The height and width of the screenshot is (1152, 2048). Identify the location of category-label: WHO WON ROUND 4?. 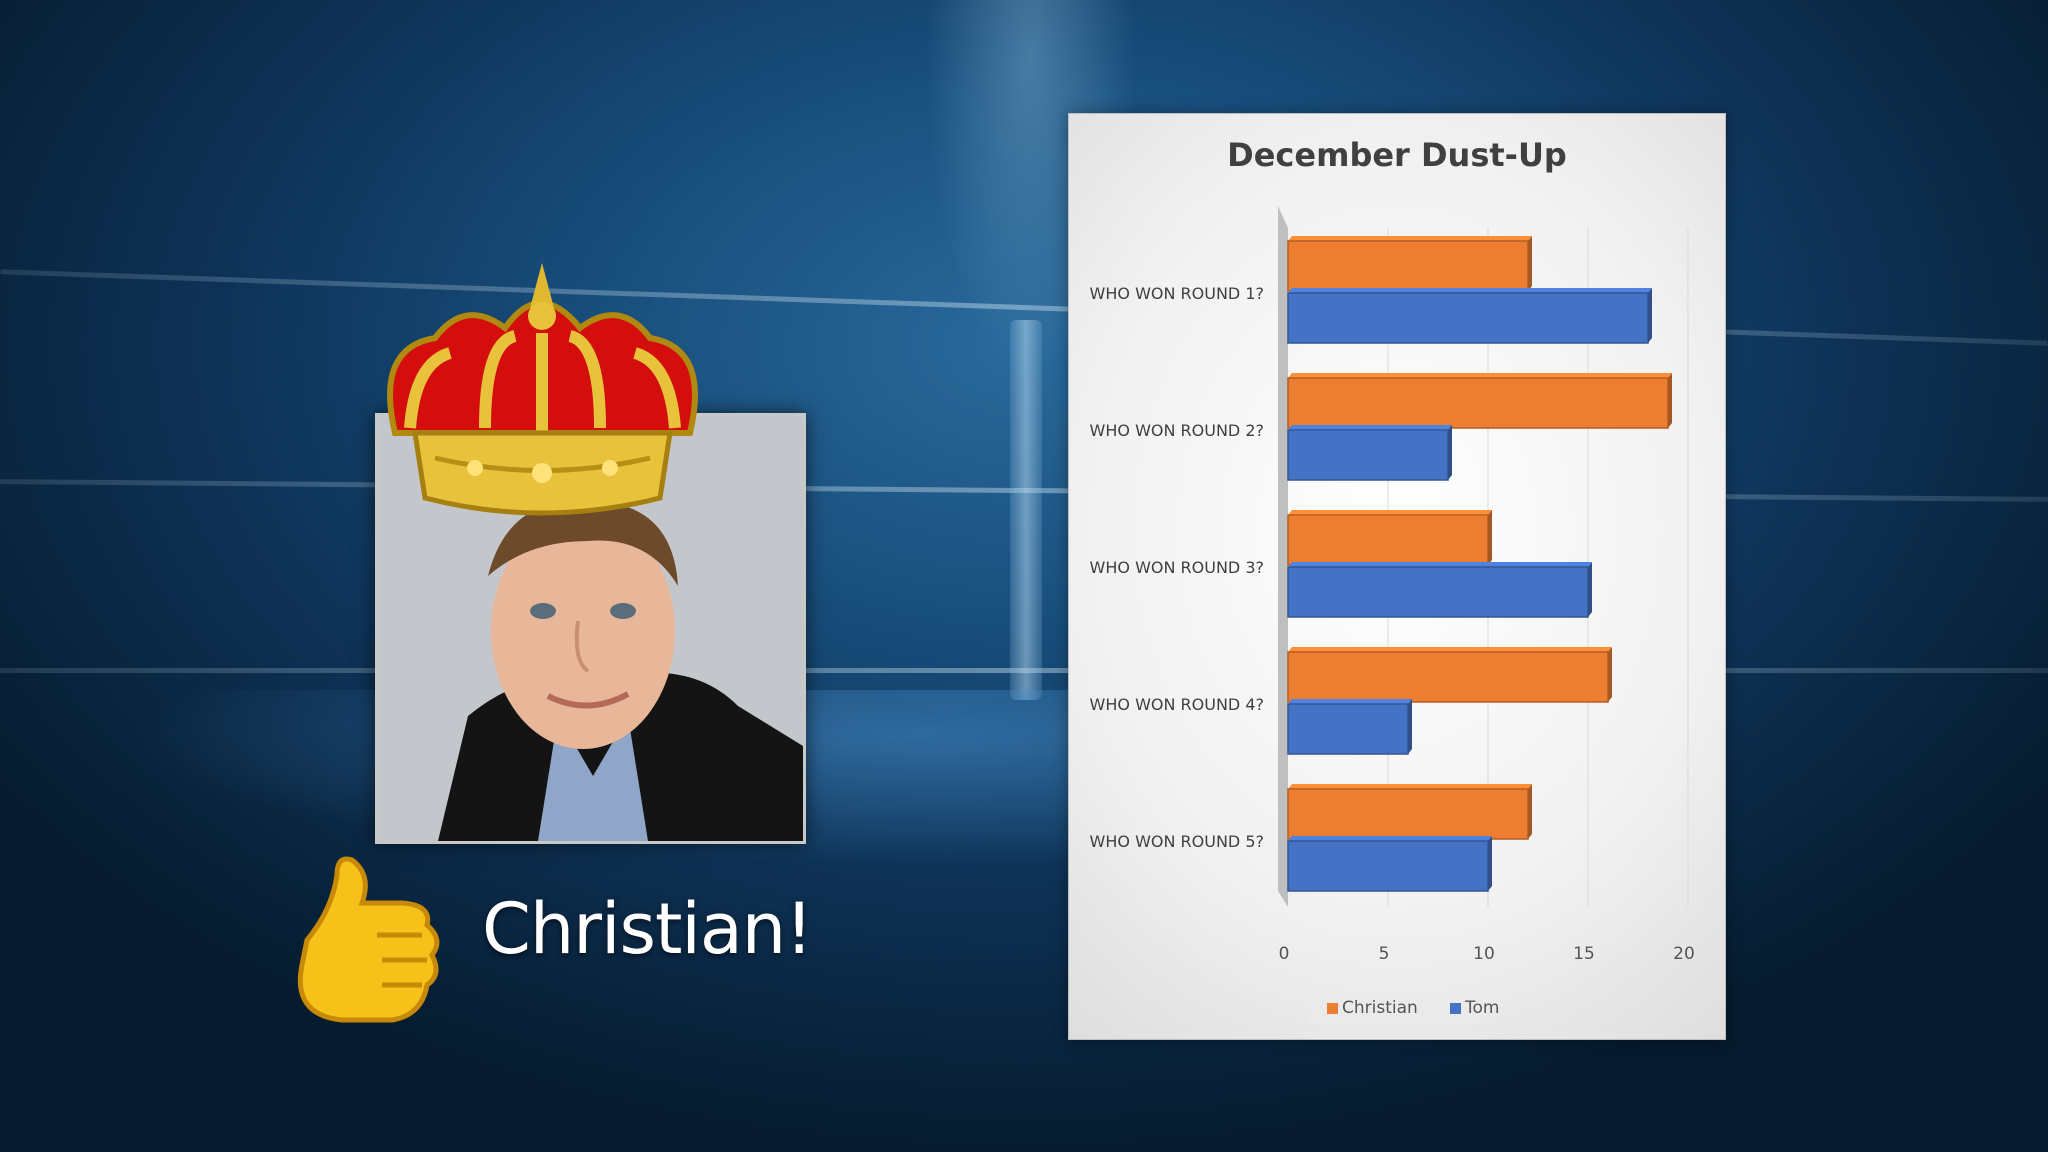
(1177, 704).